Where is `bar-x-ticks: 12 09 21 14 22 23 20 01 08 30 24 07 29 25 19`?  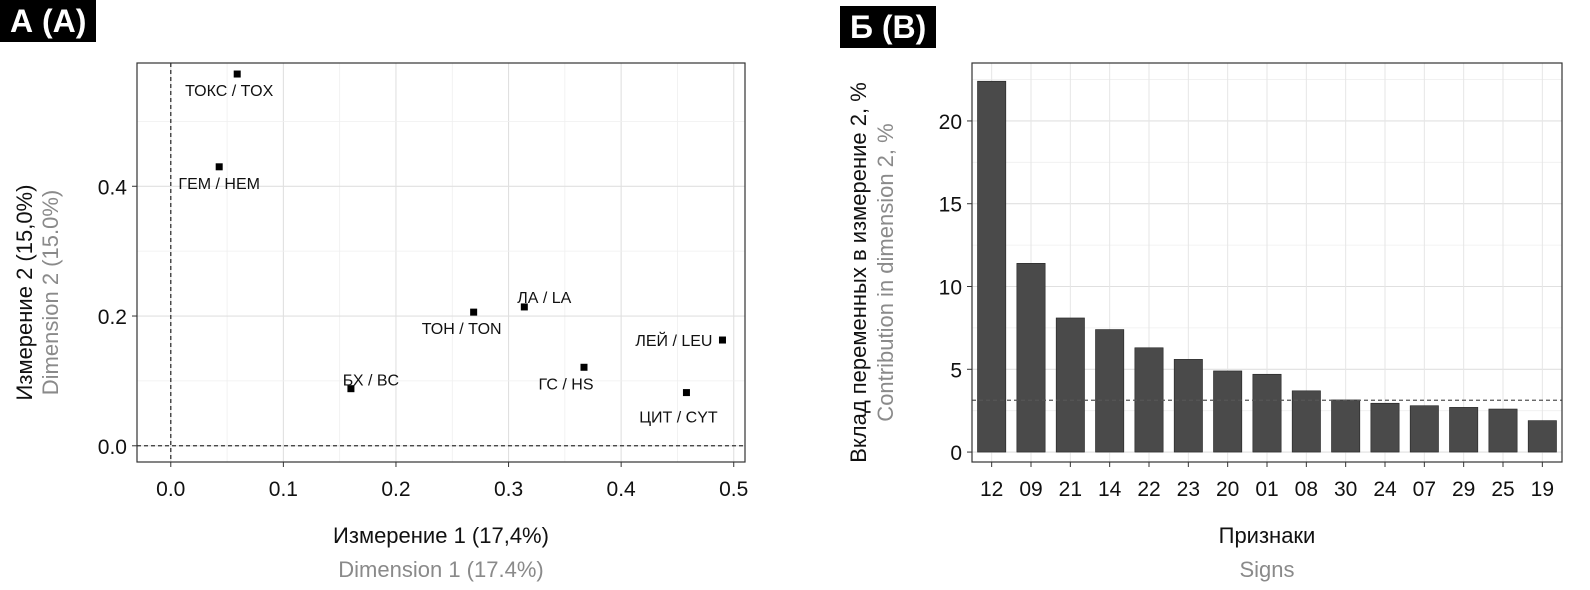 bar-x-ticks: 12 09 21 14 22 23 20 01 08 30 24 07 29 25 19 is located at coordinates (1267, 481).